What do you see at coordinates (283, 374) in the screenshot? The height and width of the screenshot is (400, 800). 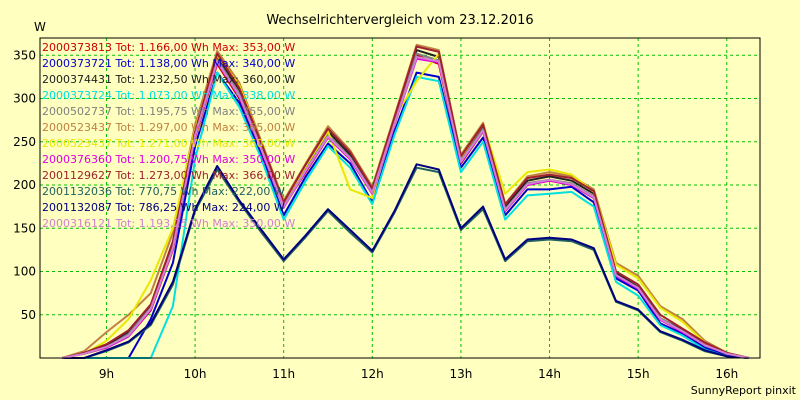 I see `x-tick-label: 11h` at bounding box center [283, 374].